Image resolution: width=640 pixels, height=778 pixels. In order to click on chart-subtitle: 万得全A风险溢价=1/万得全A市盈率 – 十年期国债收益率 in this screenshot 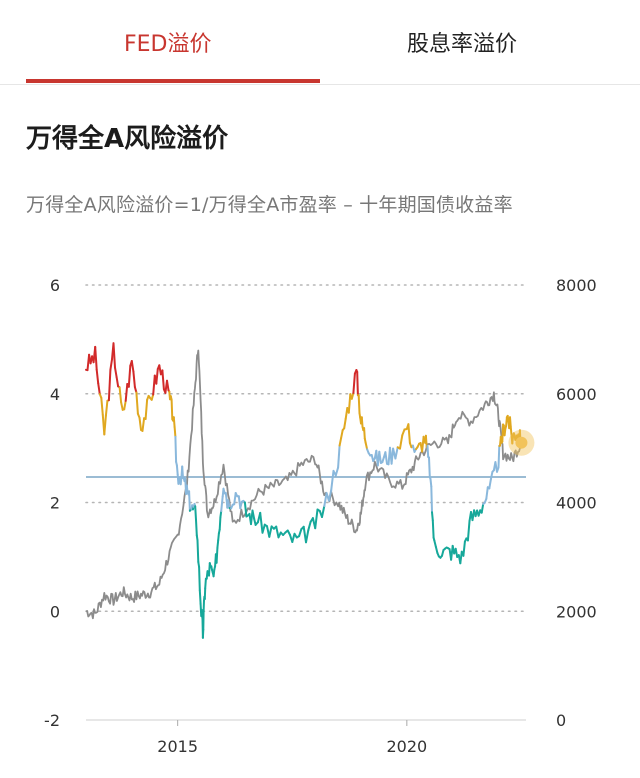, I will do `click(269, 205)`.